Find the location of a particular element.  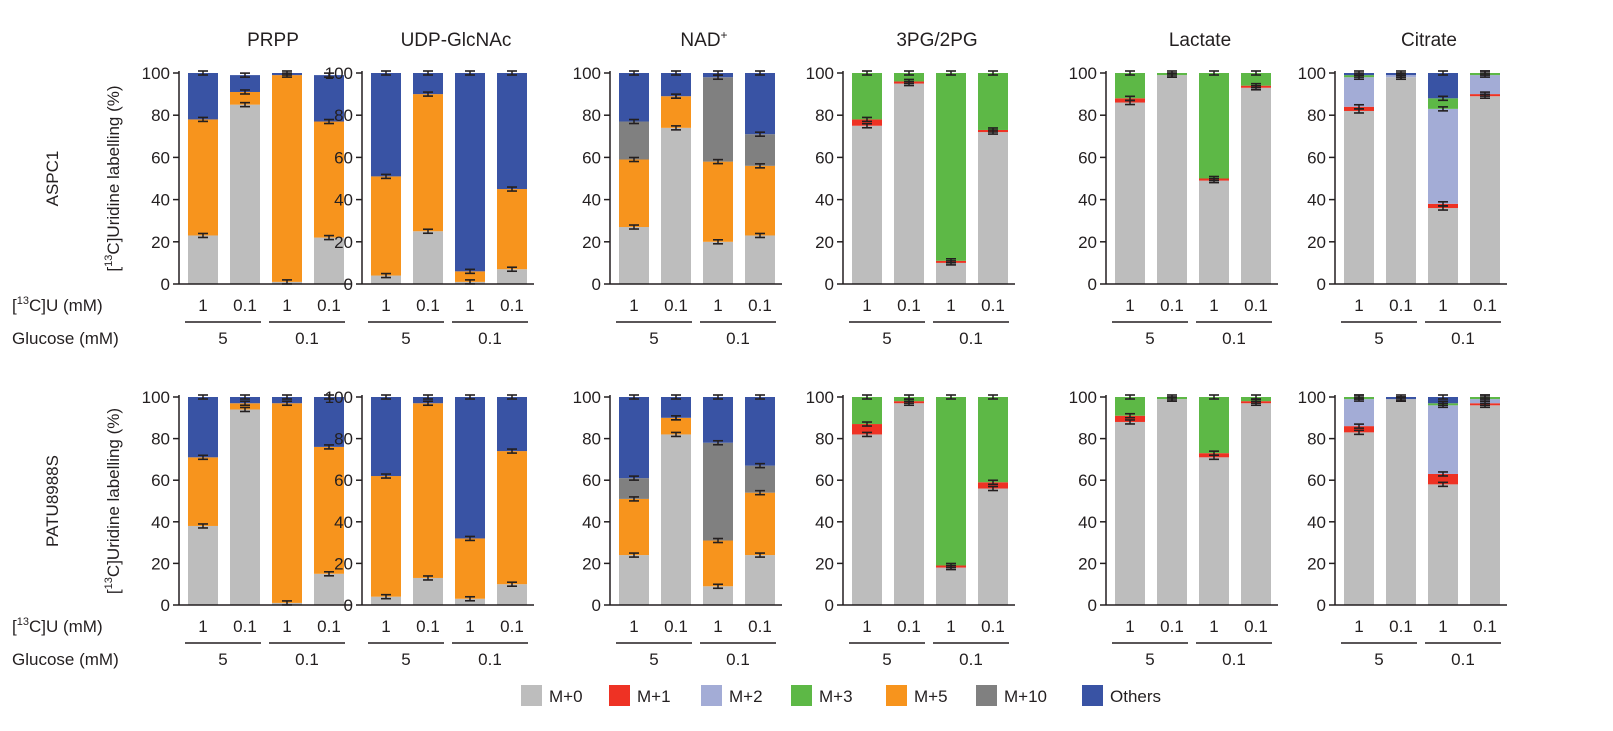

legend-label: M+2 is located at coordinates (746, 696).